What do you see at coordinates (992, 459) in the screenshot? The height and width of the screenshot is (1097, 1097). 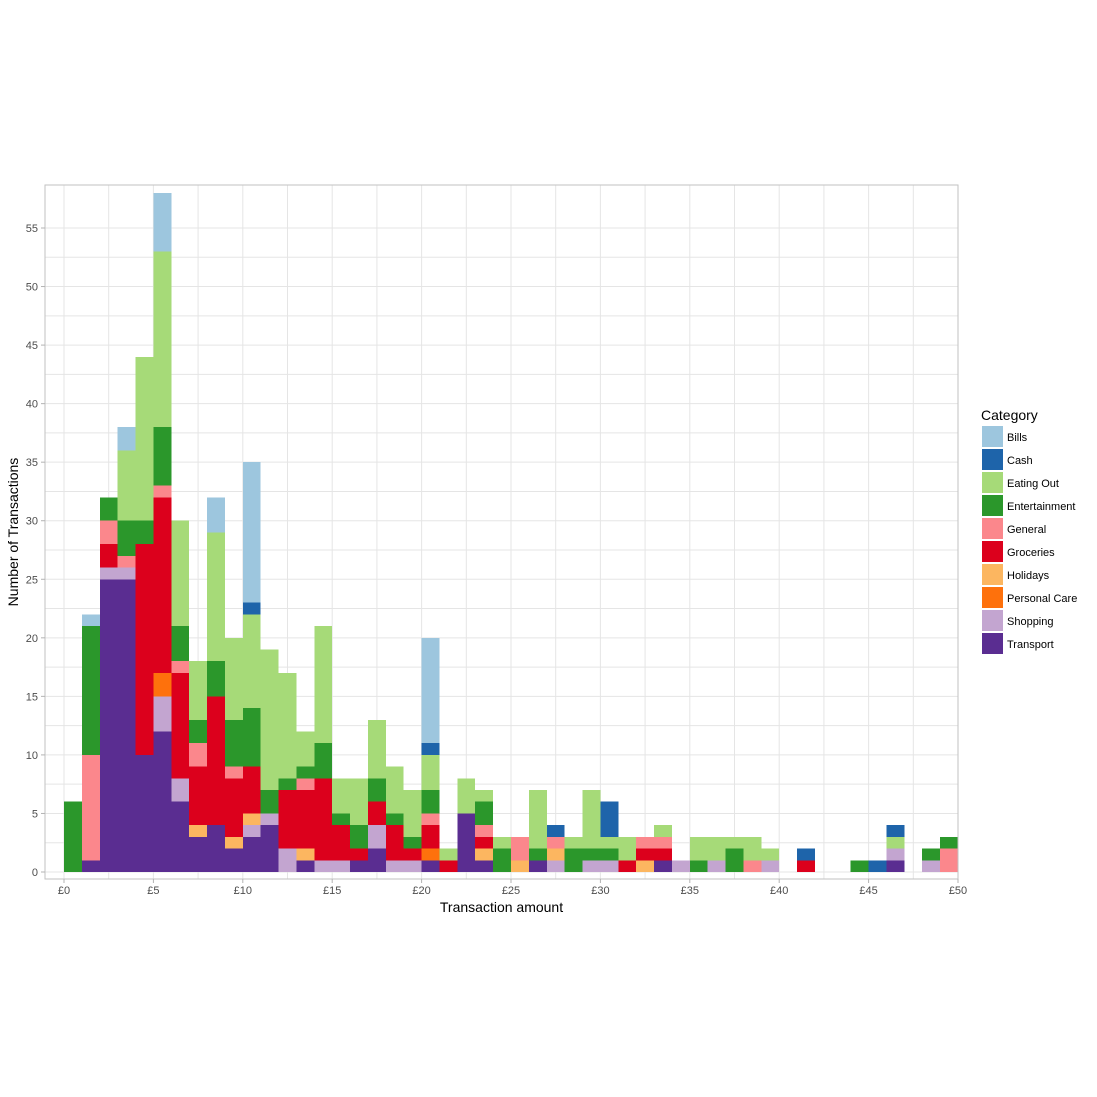 I see `legend-key-cash` at bounding box center [992, 459].